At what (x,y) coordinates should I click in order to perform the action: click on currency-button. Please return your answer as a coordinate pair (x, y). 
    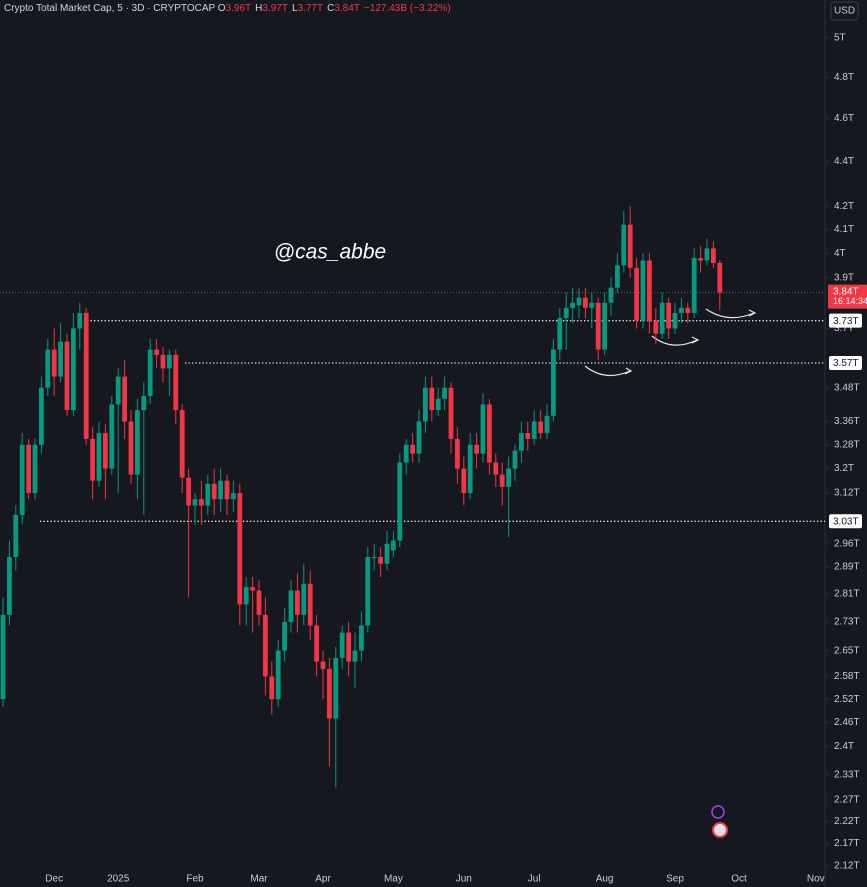
    Looking at the image, I should click on (844, 11).